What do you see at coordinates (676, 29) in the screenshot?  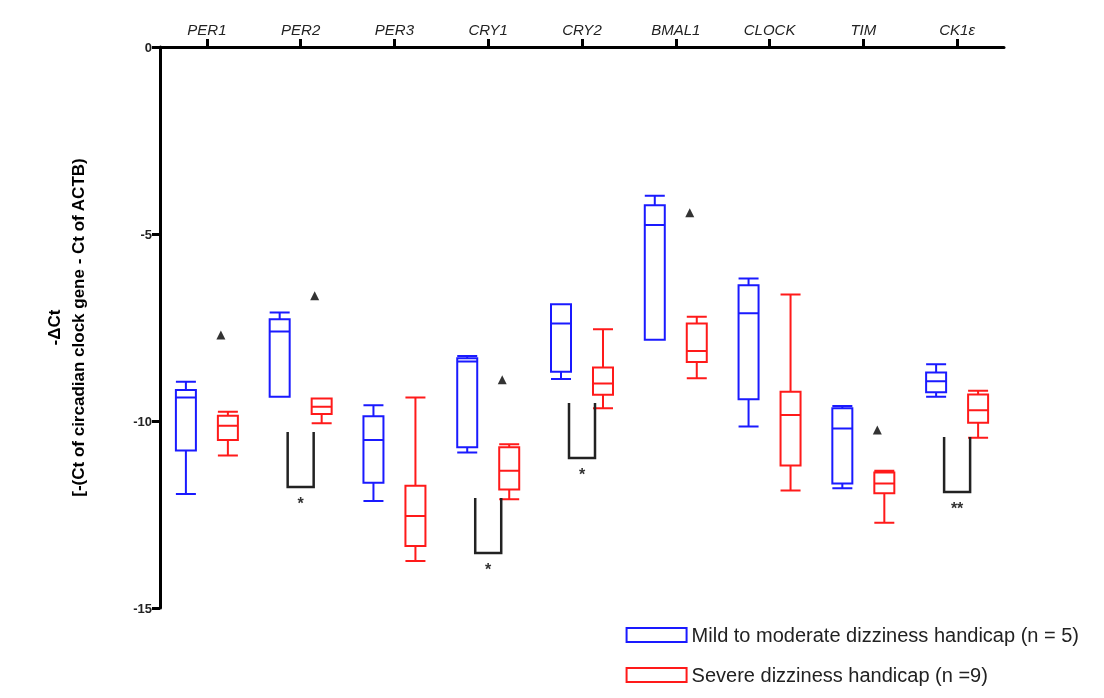 I see `x-tick-label: BMAL1` at bounding box center [676, 29].